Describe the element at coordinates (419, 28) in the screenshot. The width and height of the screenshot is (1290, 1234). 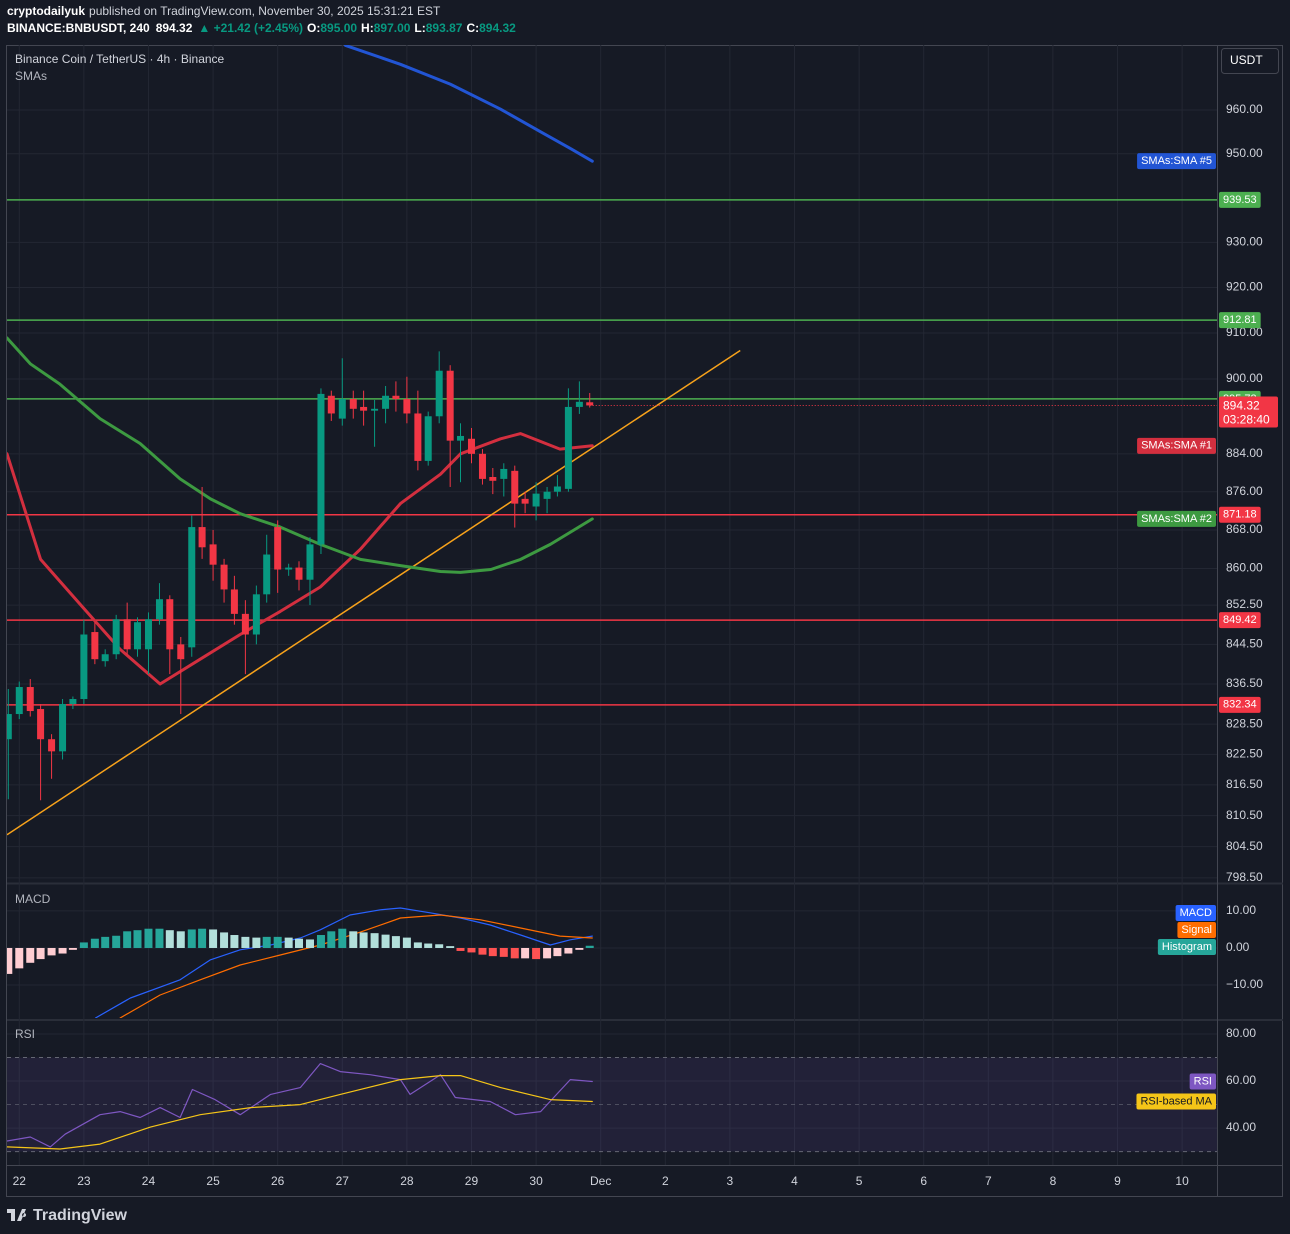
I see `ohlc-label: L:` at that location.